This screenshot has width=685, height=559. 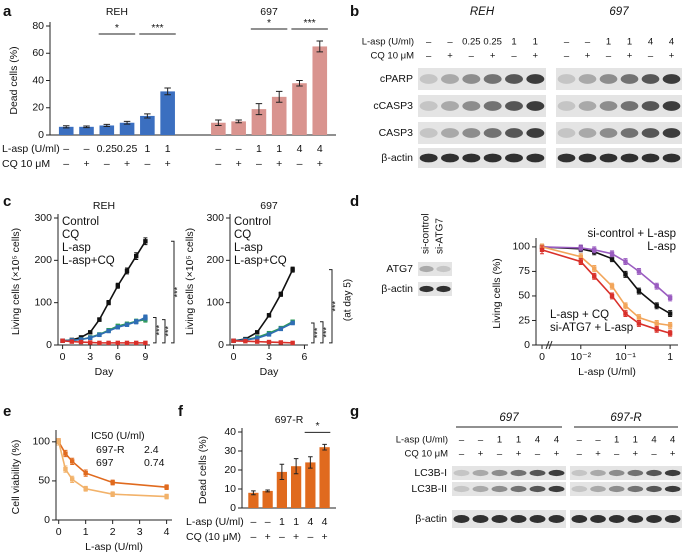 What do you see at coordinates (230, 470) in the screenshot?
I see `y-tick-label: 20` at bounding box center [230, 470].